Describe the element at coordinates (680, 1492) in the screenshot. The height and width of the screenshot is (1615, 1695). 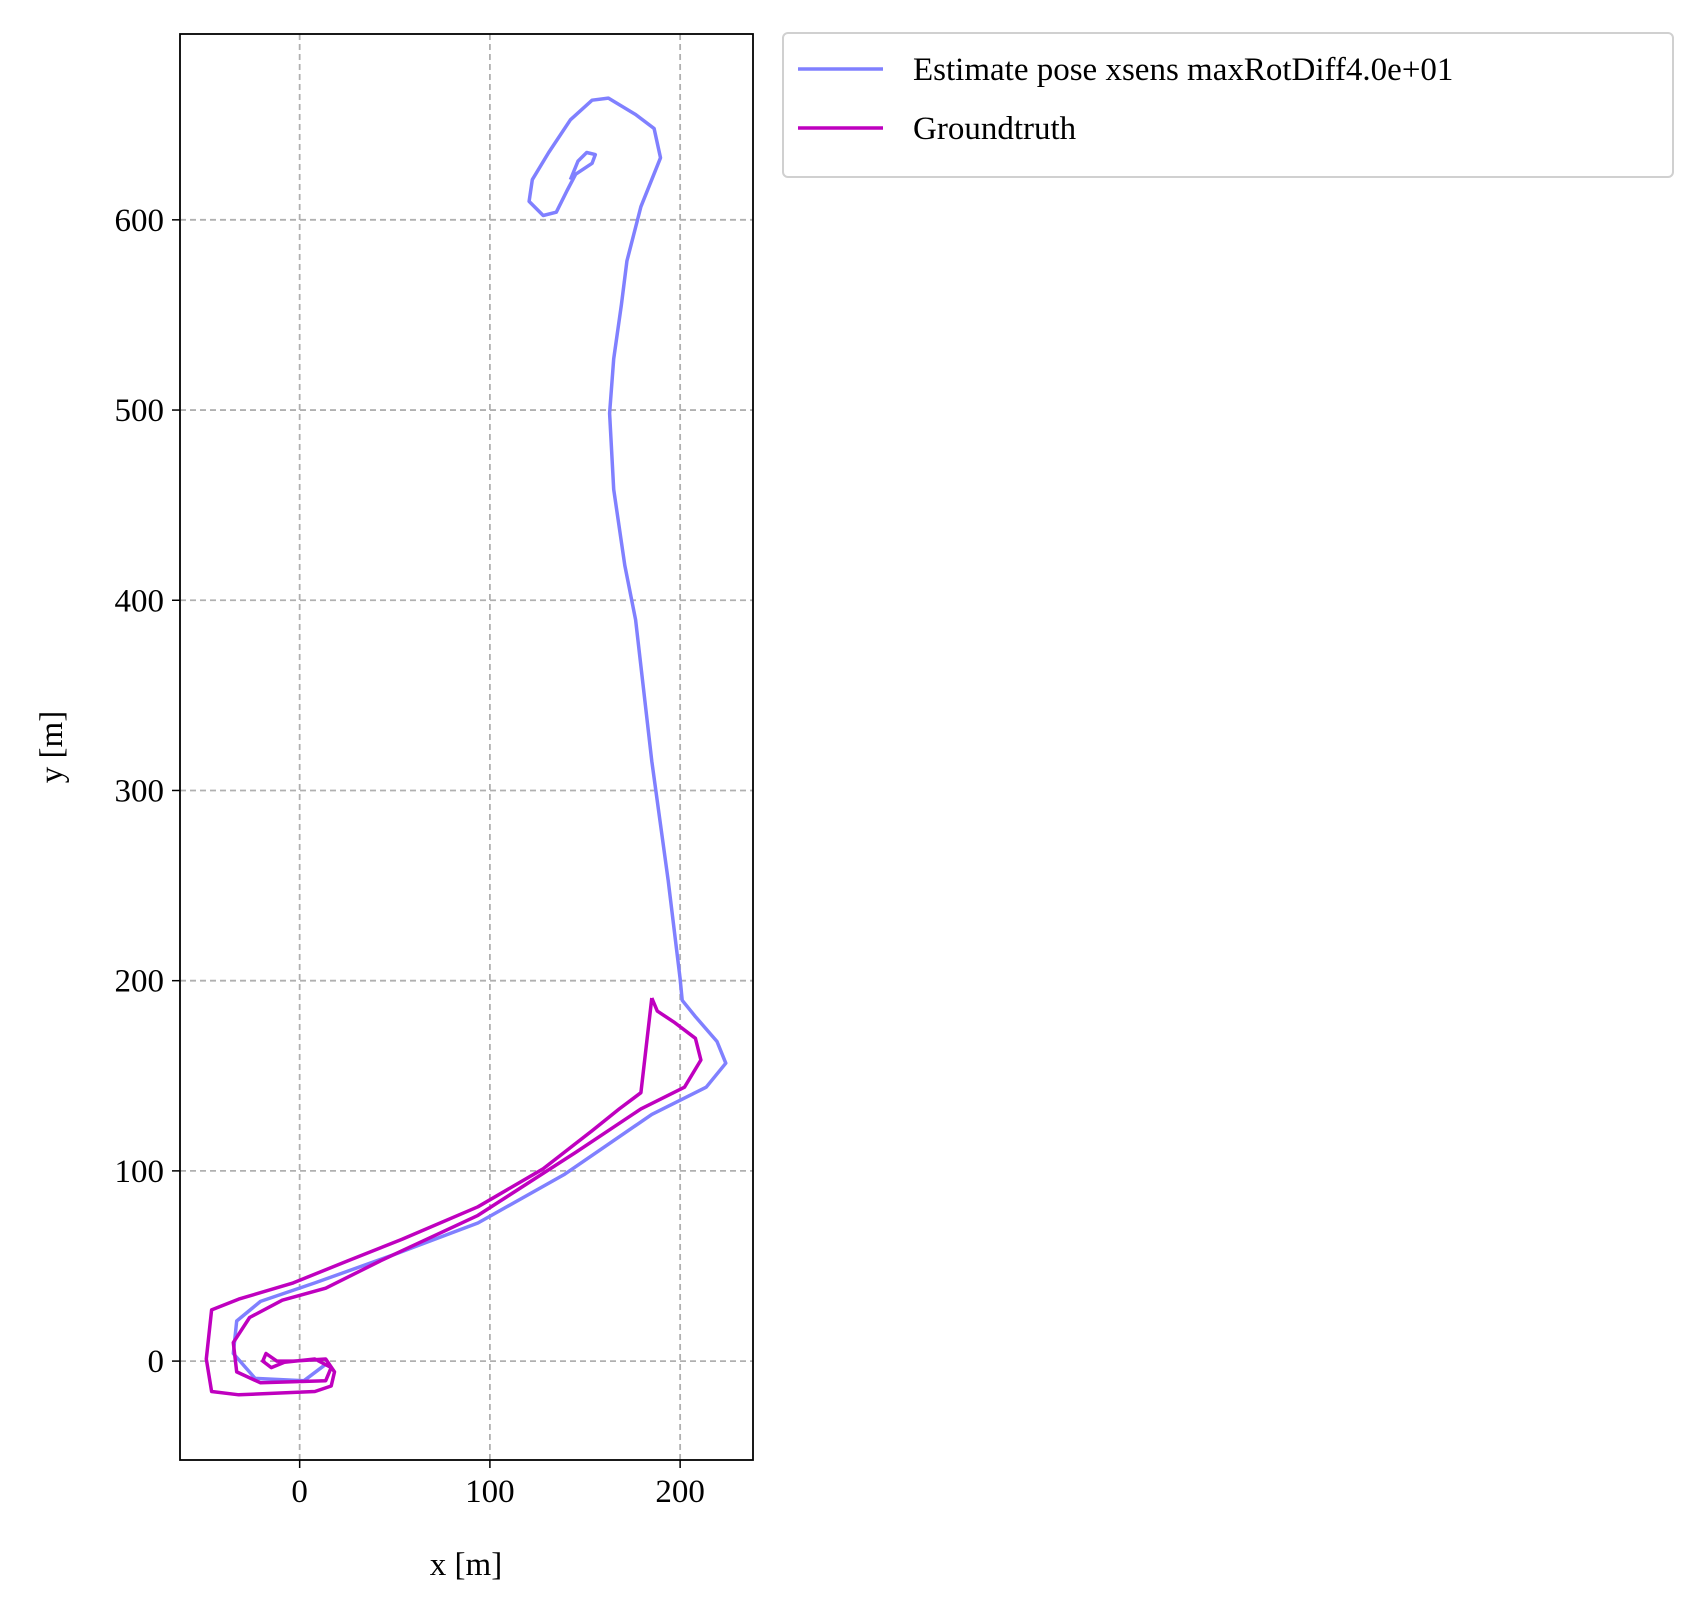
I see `x-tick-label: 200` at that location.